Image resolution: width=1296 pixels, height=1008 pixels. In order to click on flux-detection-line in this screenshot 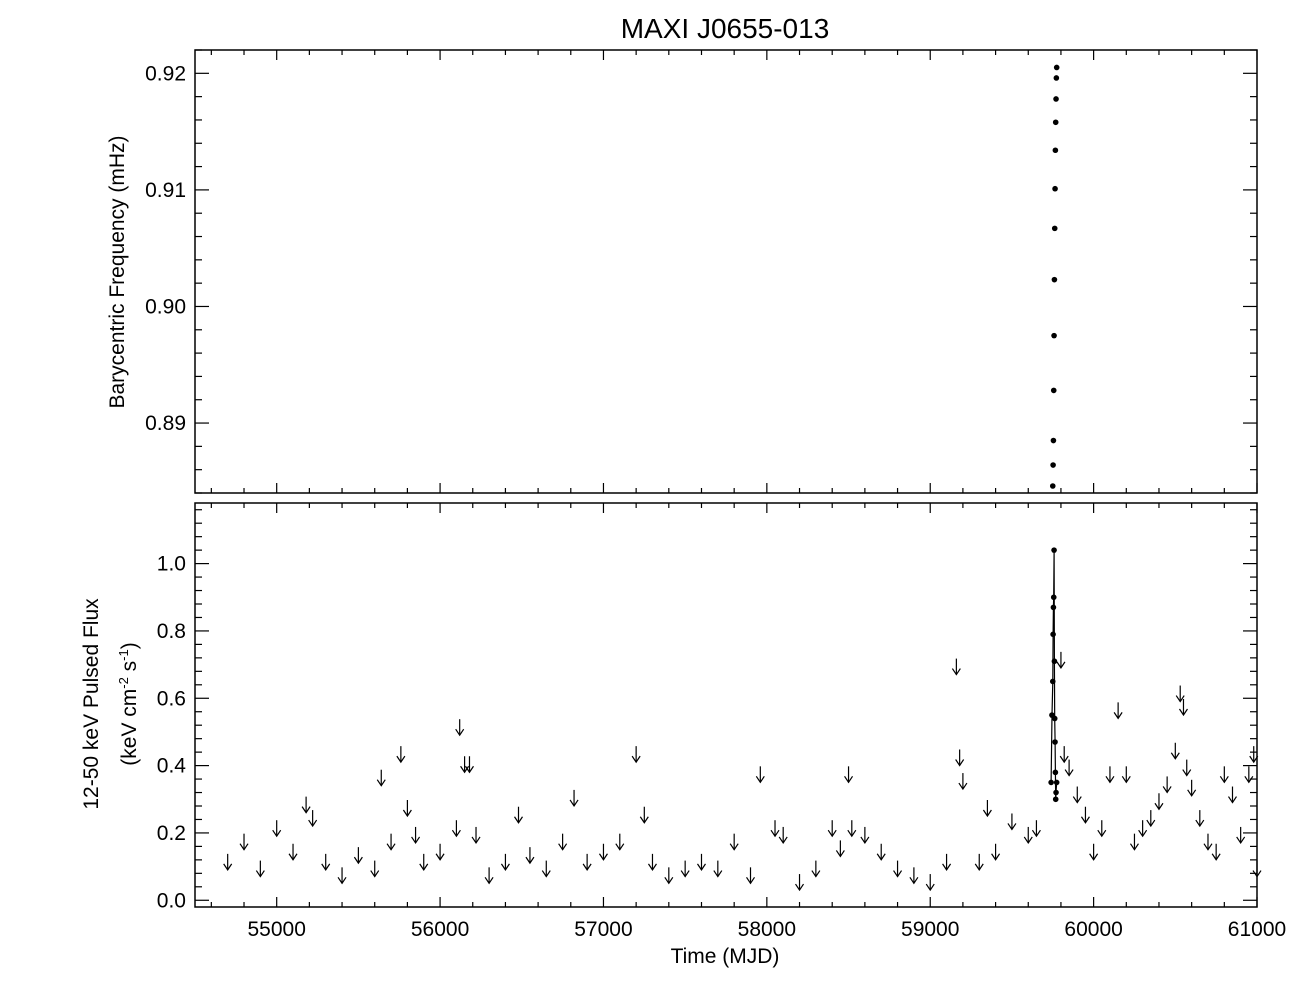, I will do `click(1054, 675)`.